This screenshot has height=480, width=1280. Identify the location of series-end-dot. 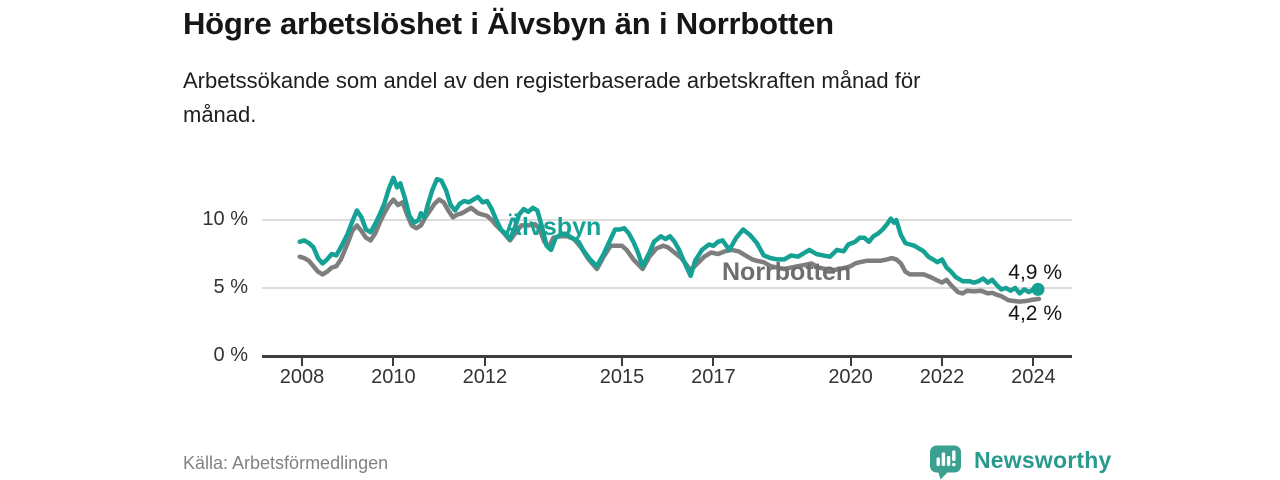
(1038, 289).